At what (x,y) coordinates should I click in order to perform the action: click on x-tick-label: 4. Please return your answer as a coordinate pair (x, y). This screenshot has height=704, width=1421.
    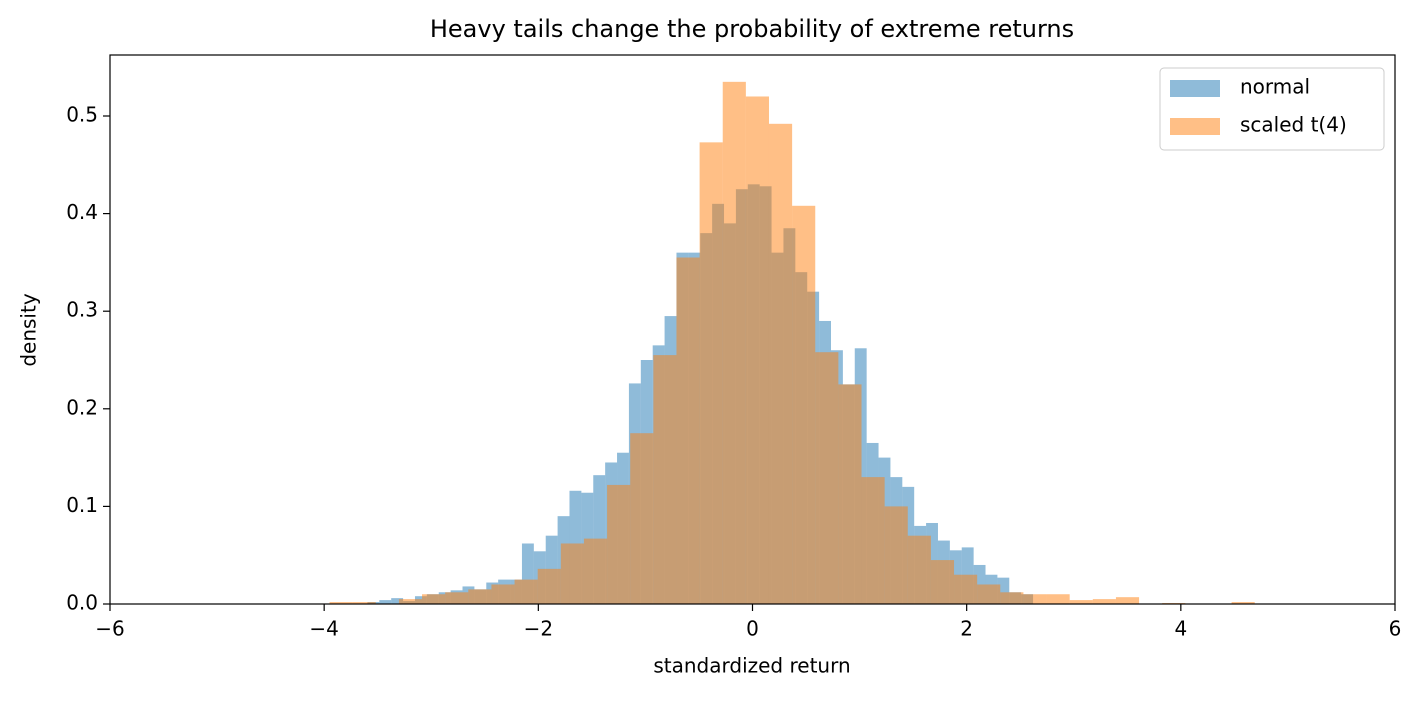
    Looking at the image, I should click on (1180, 629).